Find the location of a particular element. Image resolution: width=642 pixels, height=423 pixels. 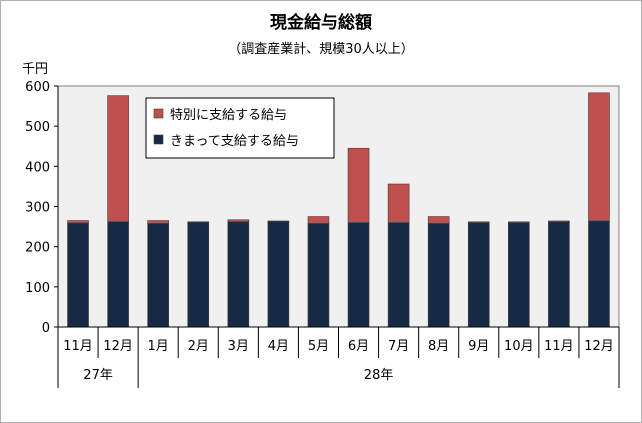

y-tick-label: 100 is located at coordinates (37, 288).